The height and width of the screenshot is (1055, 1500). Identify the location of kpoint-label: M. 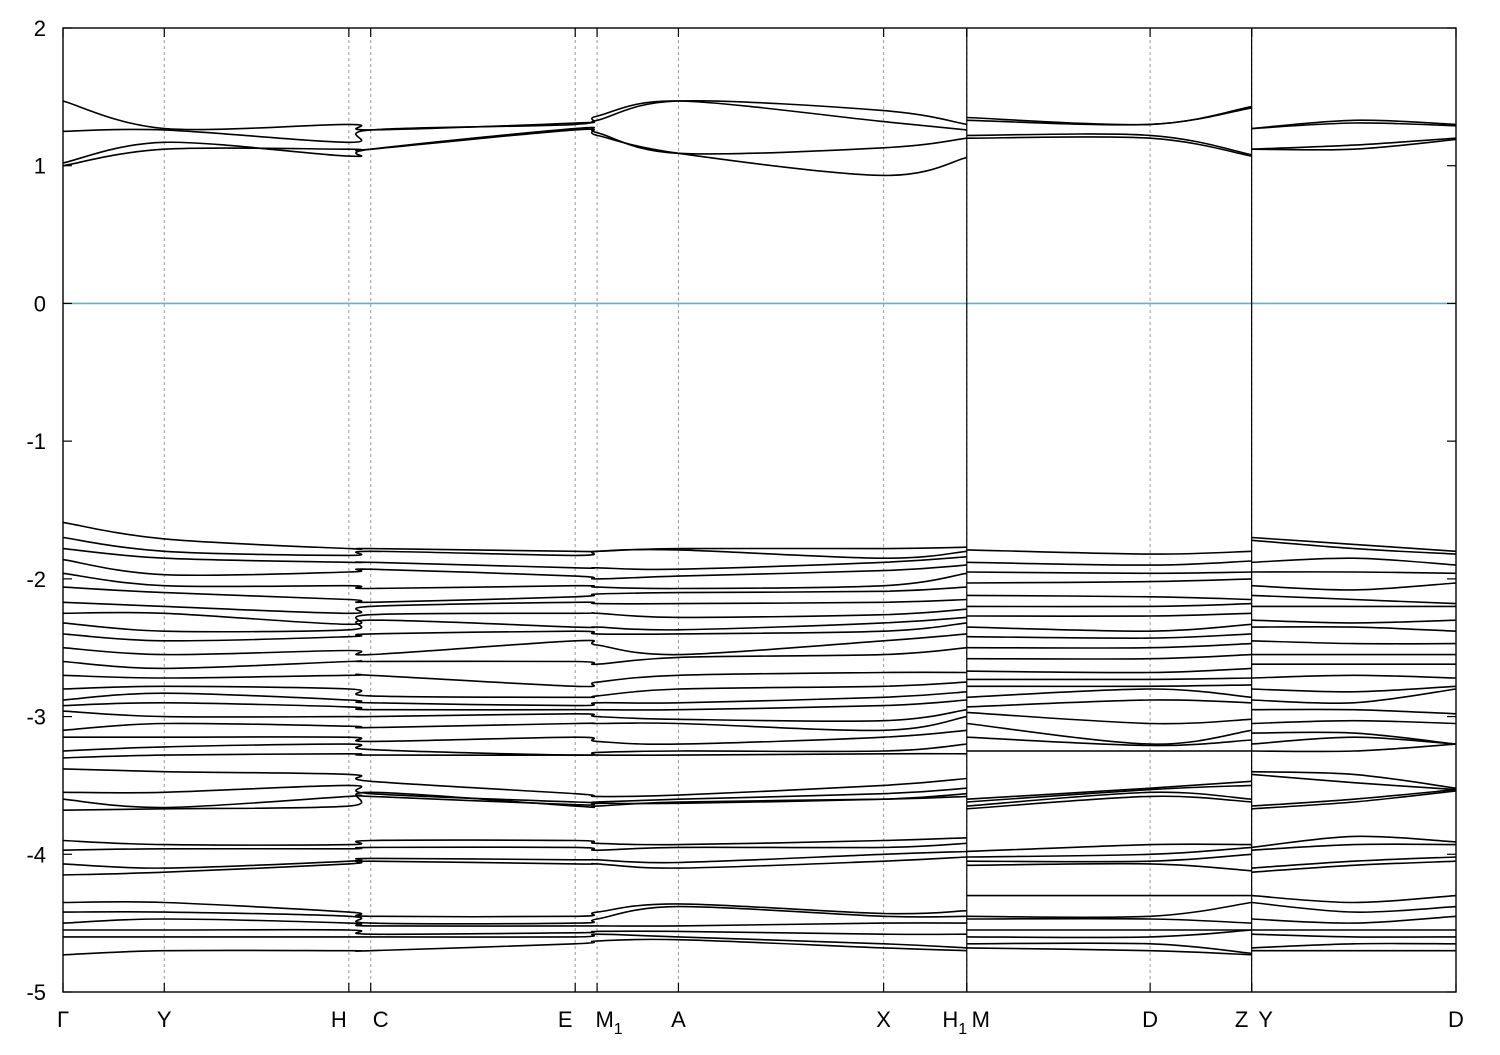
(981, 1019).